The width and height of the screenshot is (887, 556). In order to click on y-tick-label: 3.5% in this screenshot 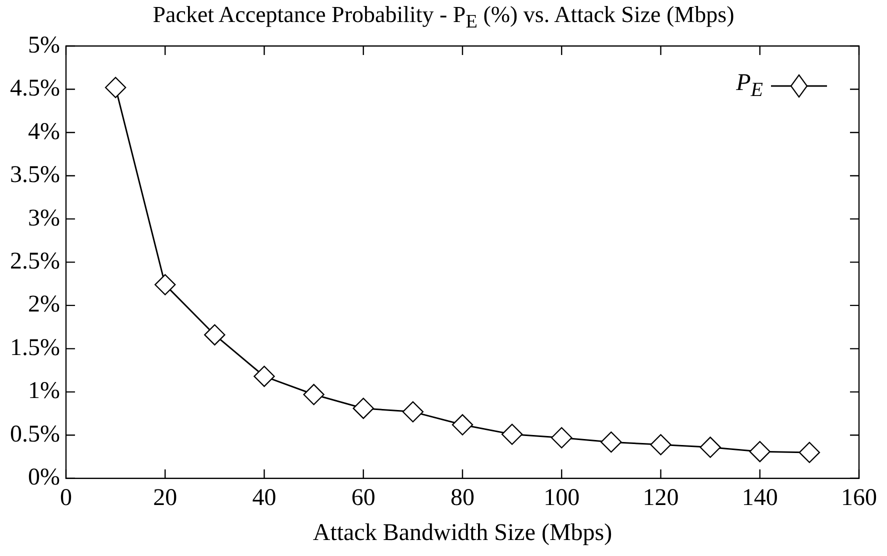, I will do `click(35, 175)`.